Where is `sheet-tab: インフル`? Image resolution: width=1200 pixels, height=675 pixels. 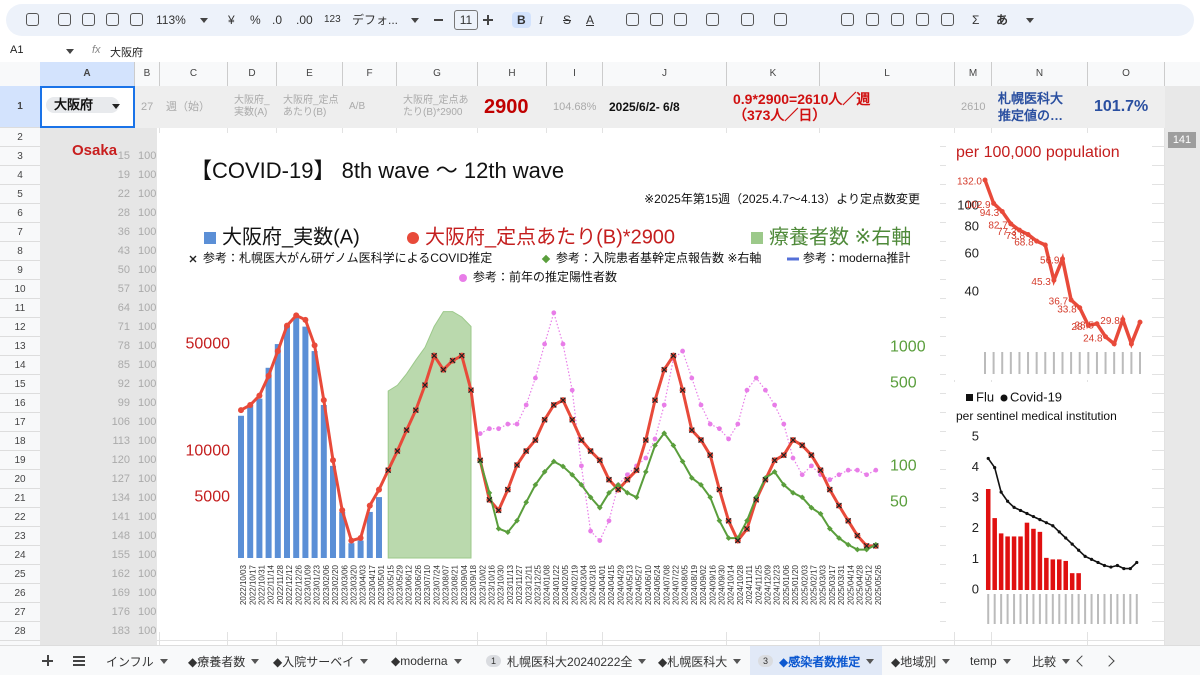
sheet-tab: インフル is located at coordinates (137, 660).